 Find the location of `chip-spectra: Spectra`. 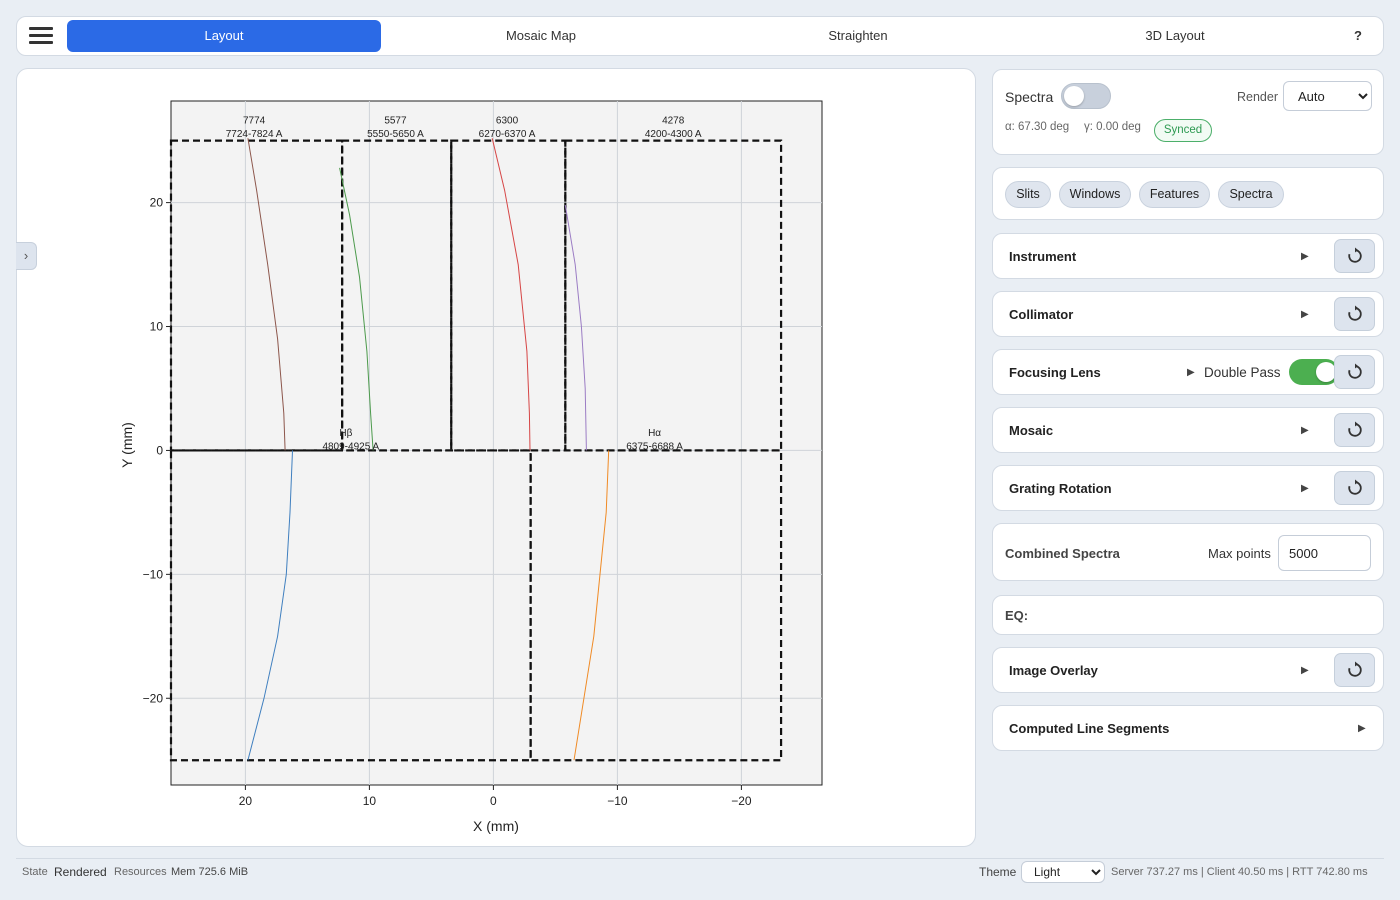

chip-spectra: Spectra is located at coordinates (1251, 194).